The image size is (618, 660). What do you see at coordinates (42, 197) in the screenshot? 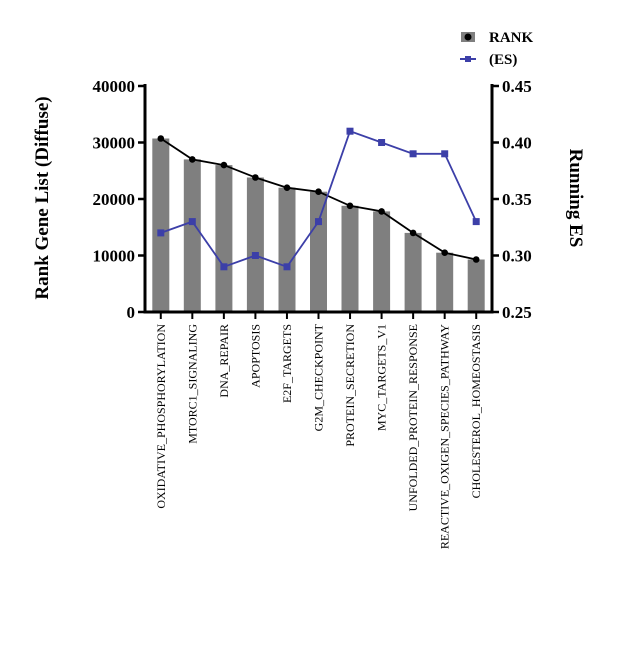
I see `y-axis-title: Rank Gene List (Diffuse)` at bounding box center [42, 197].